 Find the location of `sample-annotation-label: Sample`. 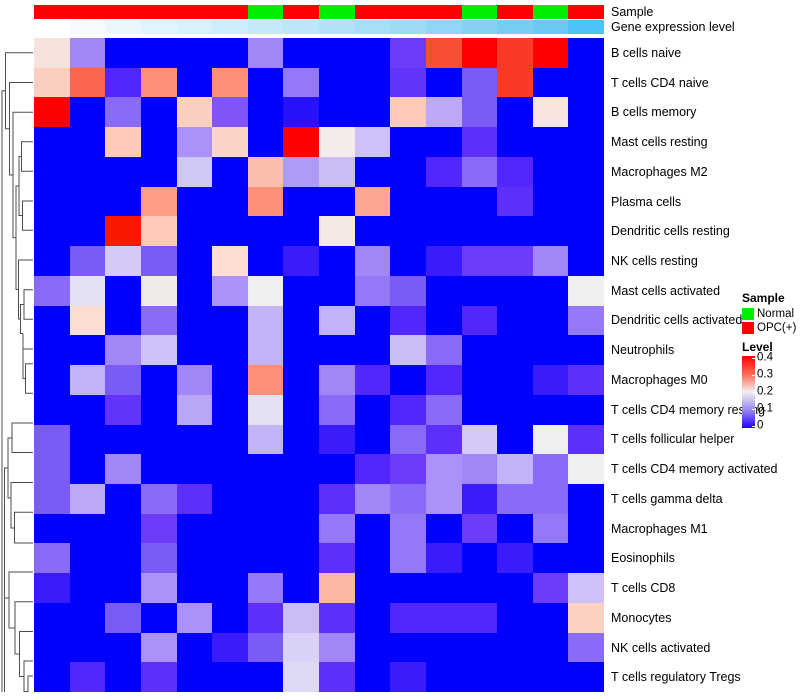

sample-annotation-label: Sample is located at coordinates (632, 12).